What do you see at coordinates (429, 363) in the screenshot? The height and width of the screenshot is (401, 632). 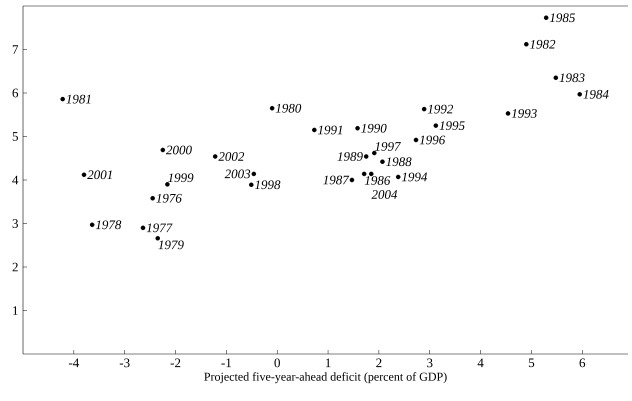 I see `x-tick-label: 3` at bounding box center [429, 363].